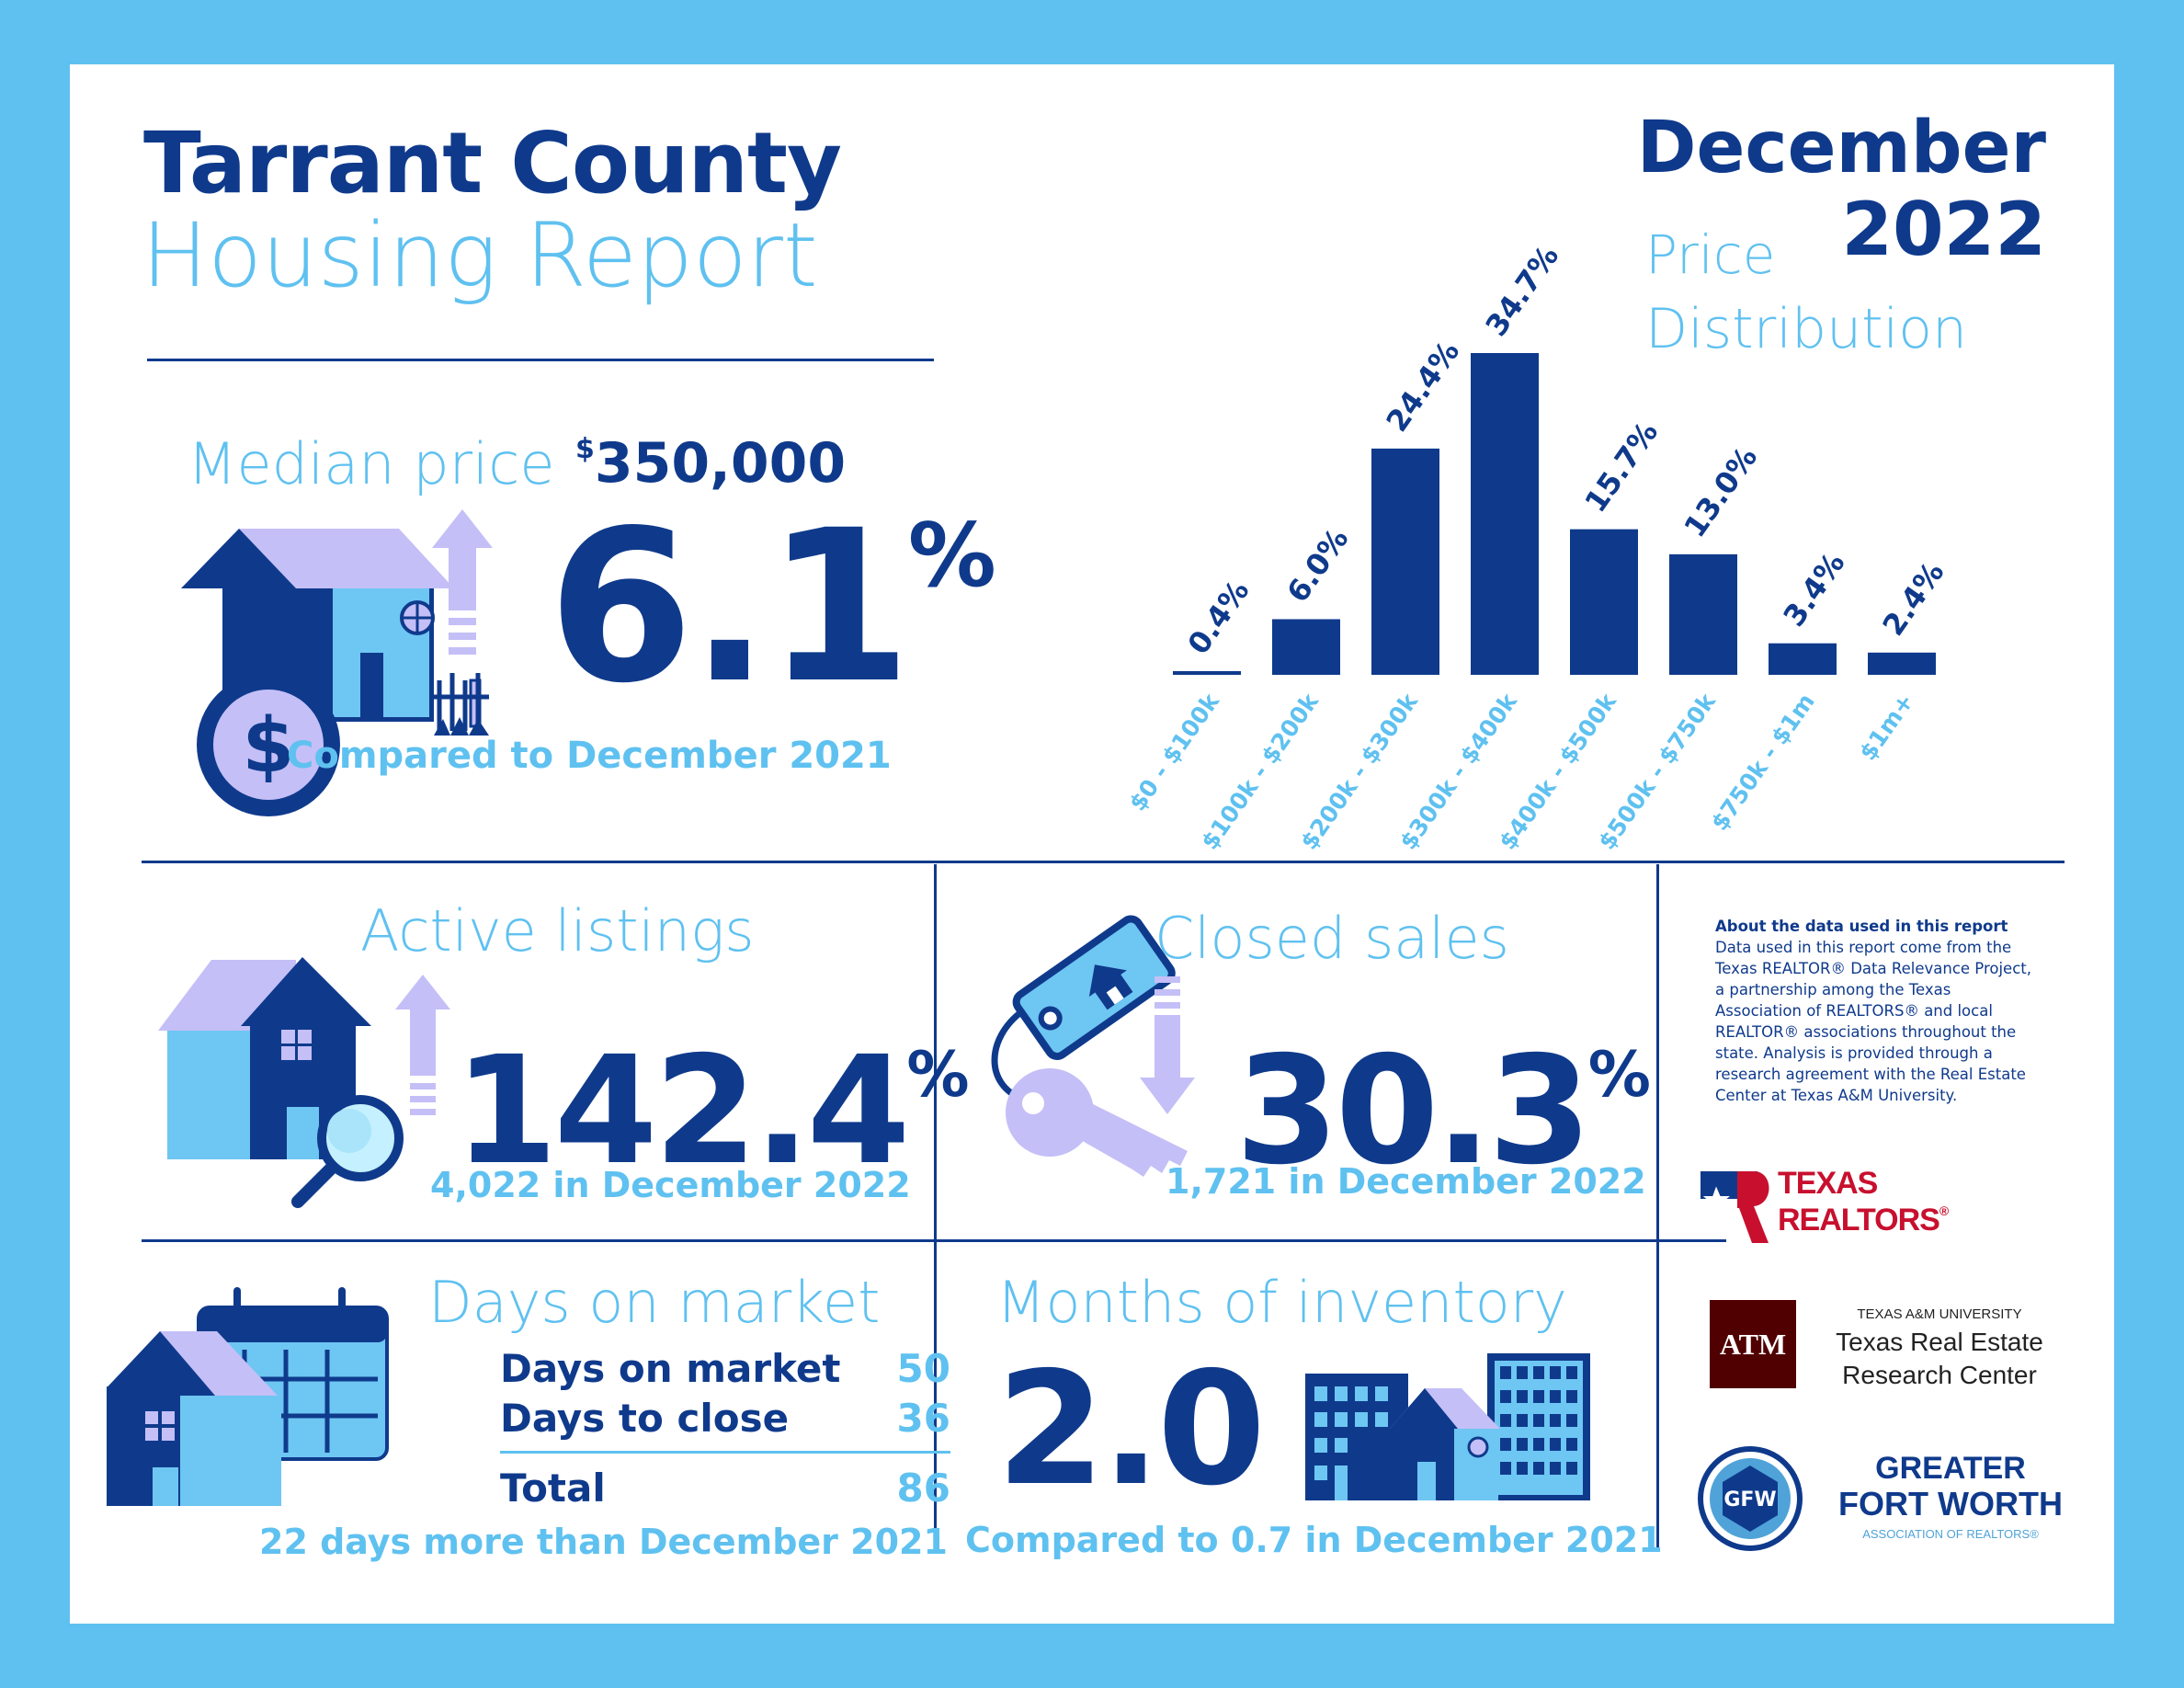  I want to click on category-label-0: $0 - $100k, so click(1174, 752).